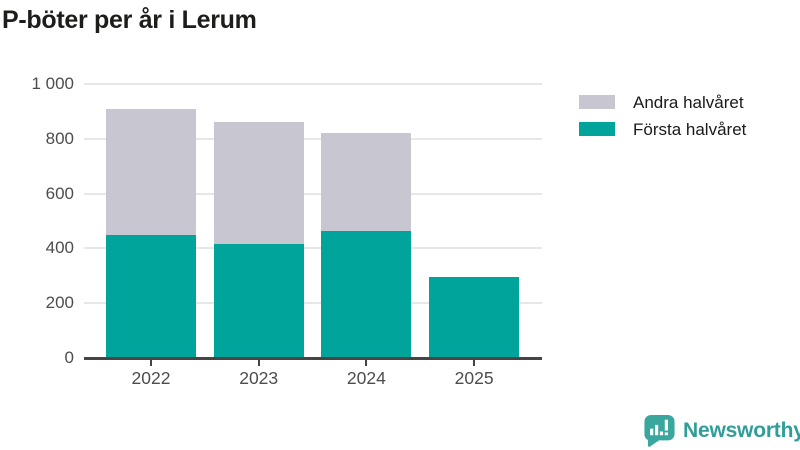  I want to click on bar-segment-andra-halv-ret-2023, so click(258, 183).